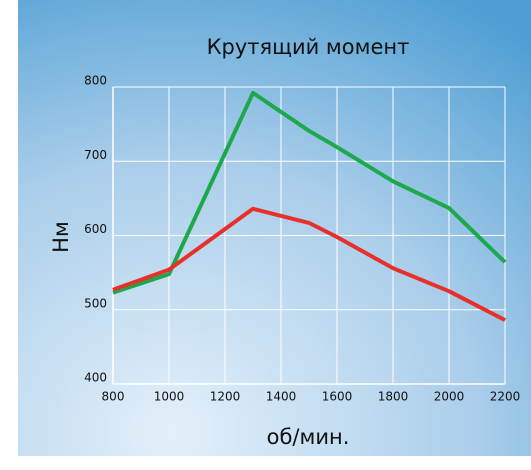  I want to click on y-tick-label: 600, so click(95, 229).